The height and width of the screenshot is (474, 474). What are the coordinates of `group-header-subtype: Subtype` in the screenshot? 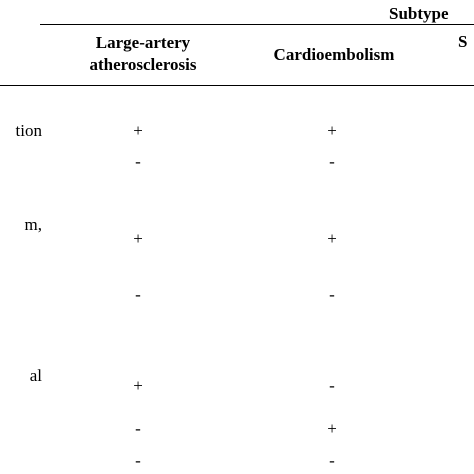 It's located at (419, 13).